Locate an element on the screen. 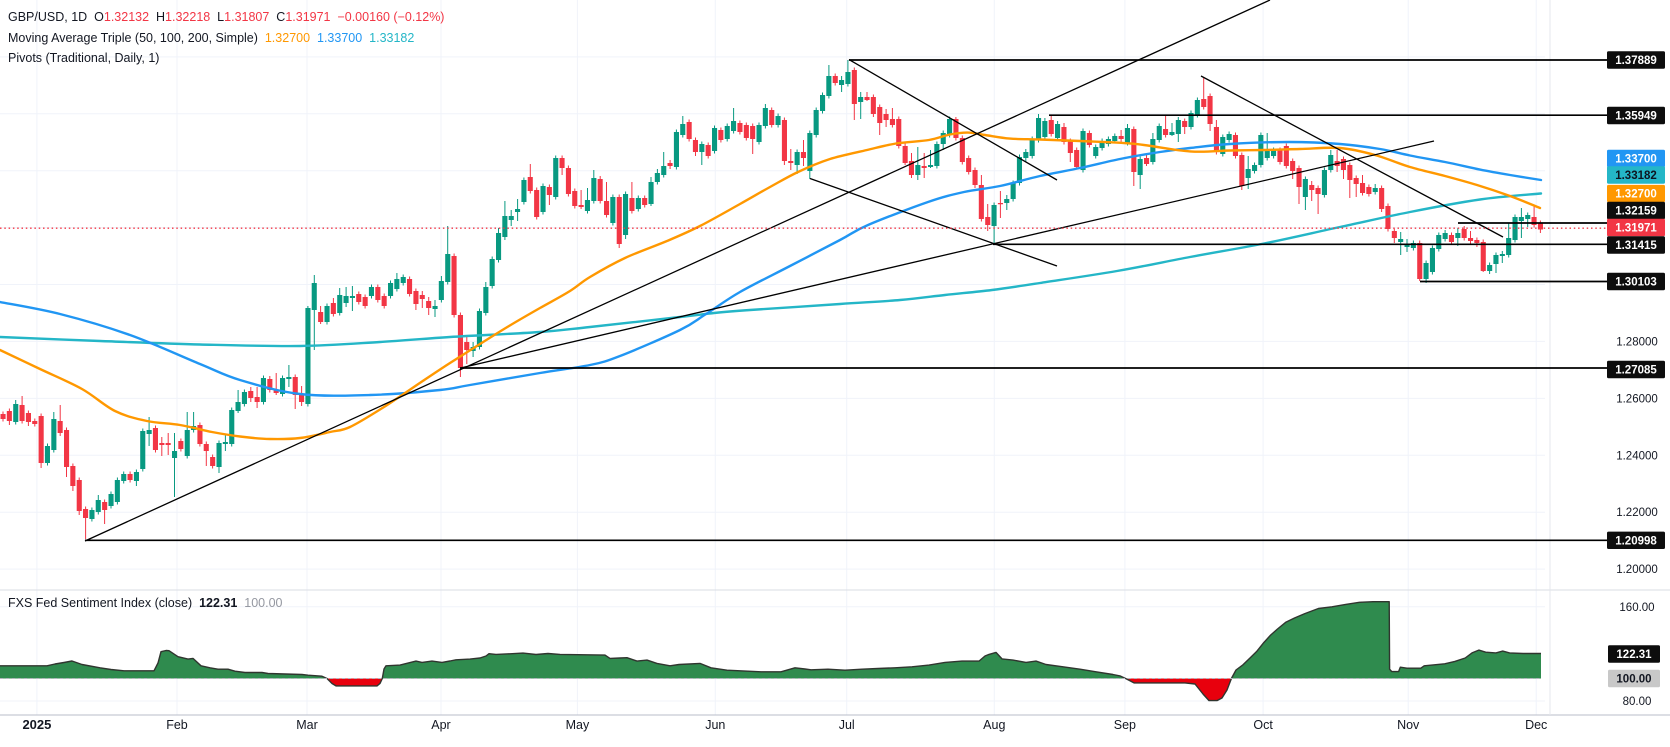 This screenshot has height=747, width=1670. svg-text: 122.31 is located at coordinates (1634, 655).